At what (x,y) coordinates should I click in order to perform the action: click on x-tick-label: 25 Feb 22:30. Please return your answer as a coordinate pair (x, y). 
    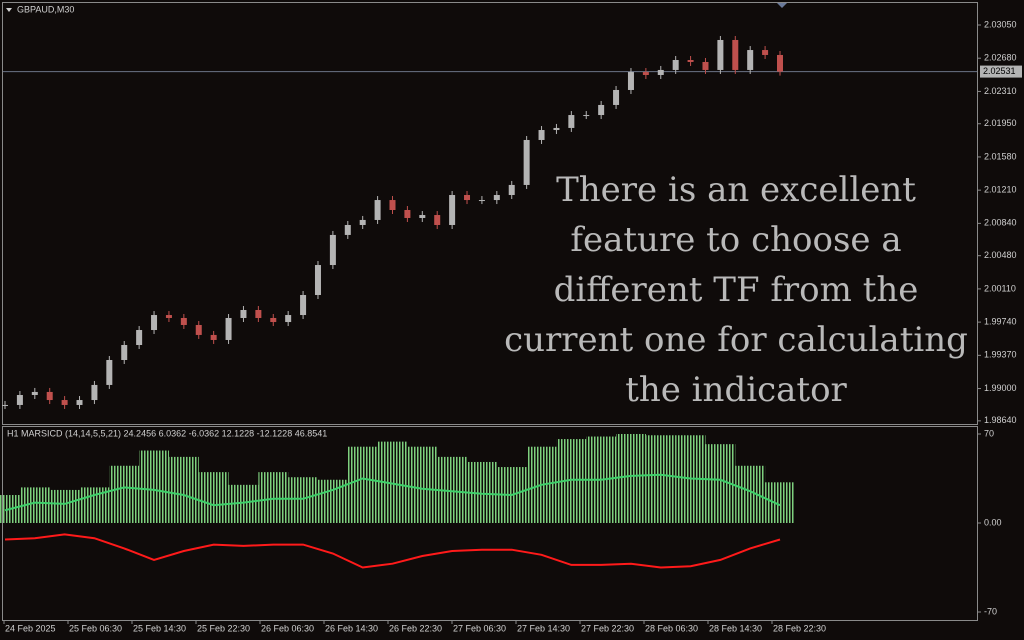
    Looking at the image, I should click on (223, 628).